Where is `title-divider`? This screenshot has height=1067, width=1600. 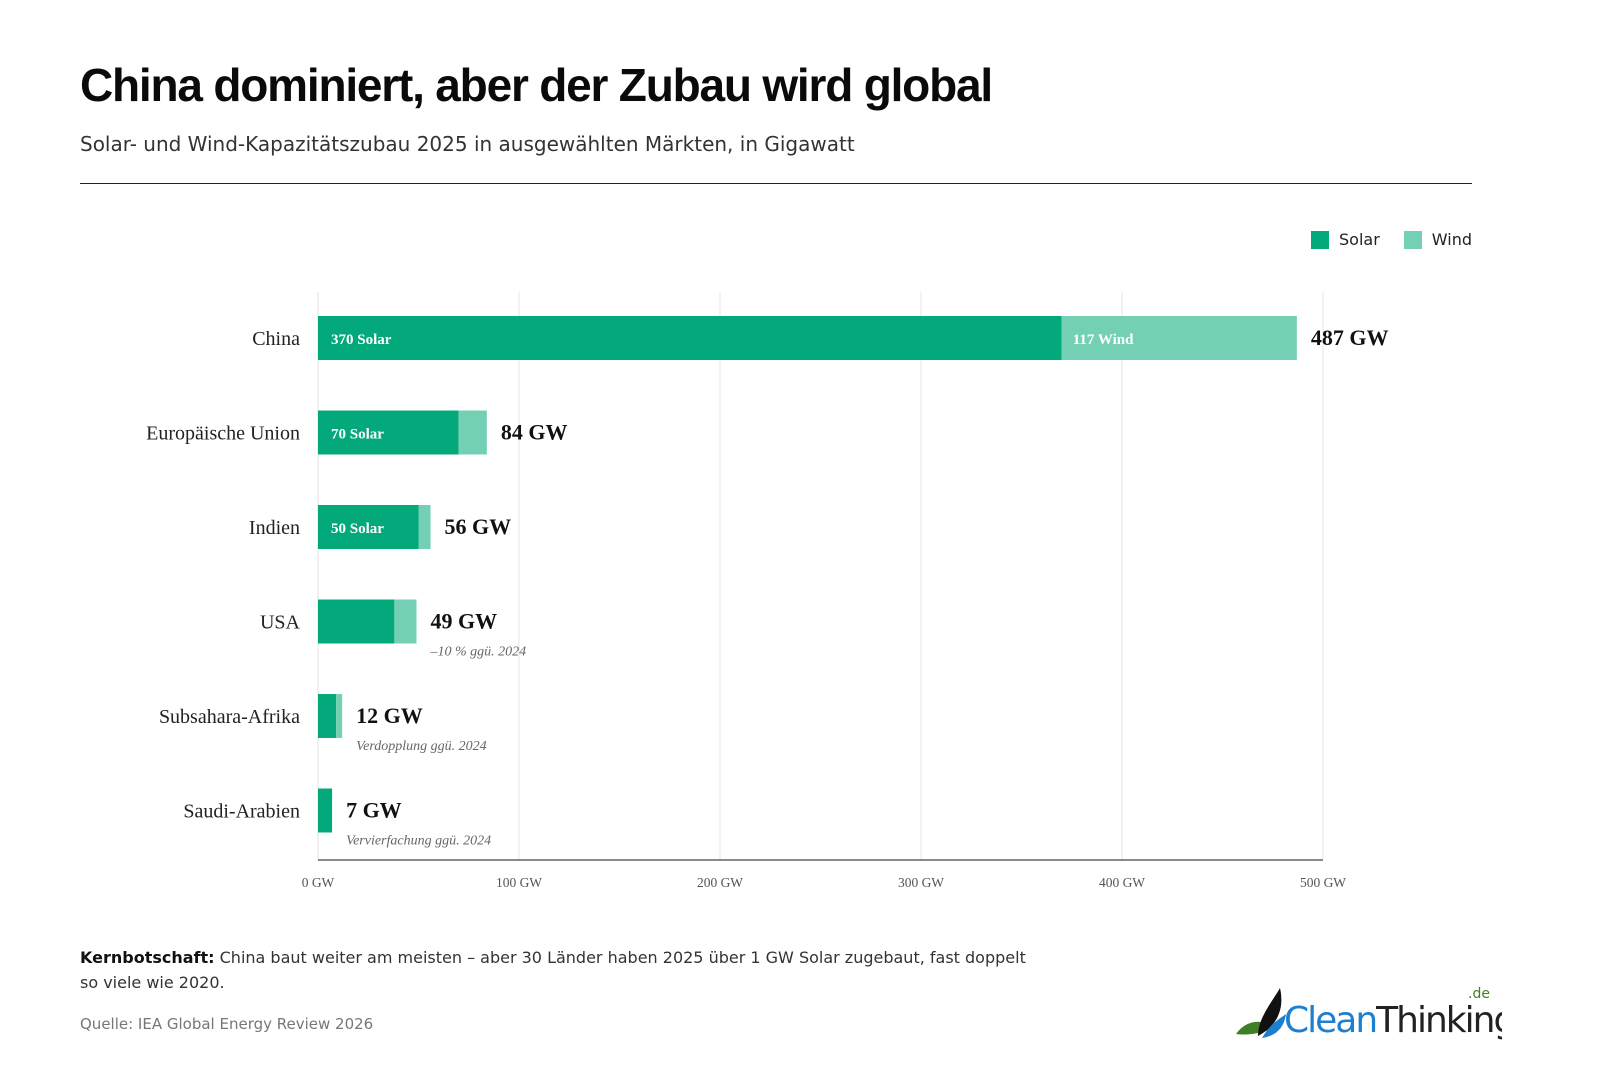 title-divider is located at coordinates (776, 183).